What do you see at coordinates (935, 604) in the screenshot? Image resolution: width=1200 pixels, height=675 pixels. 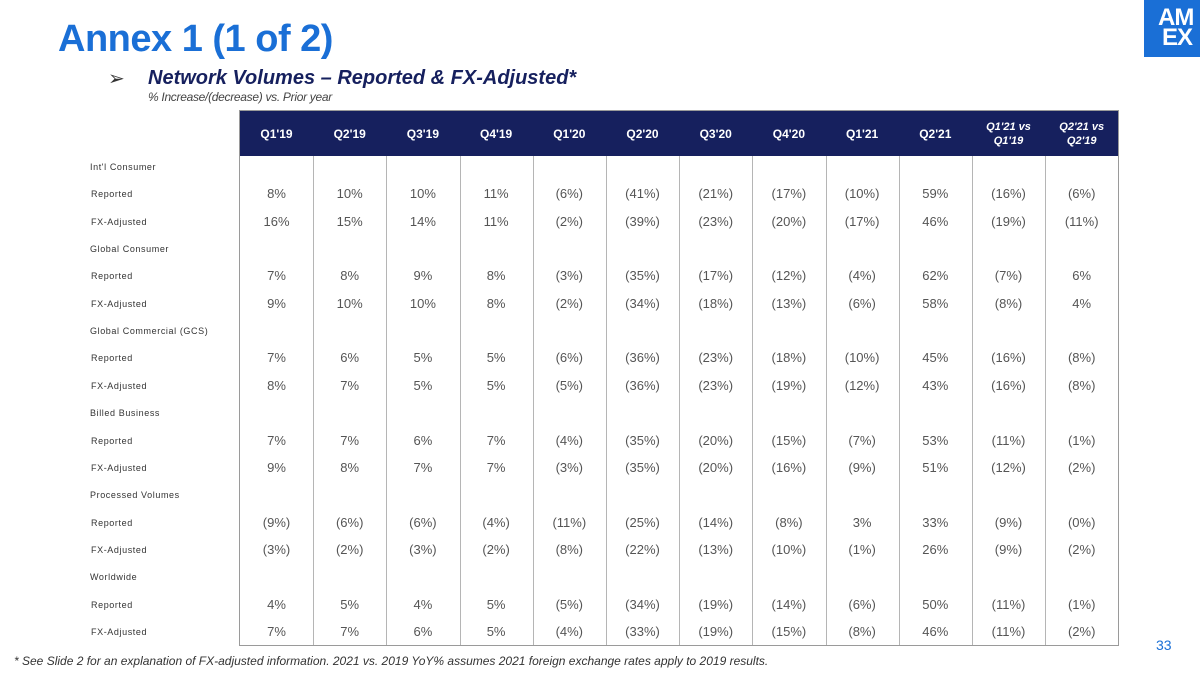 I see `table-cell: 50%` at bounding box center [935, 604].